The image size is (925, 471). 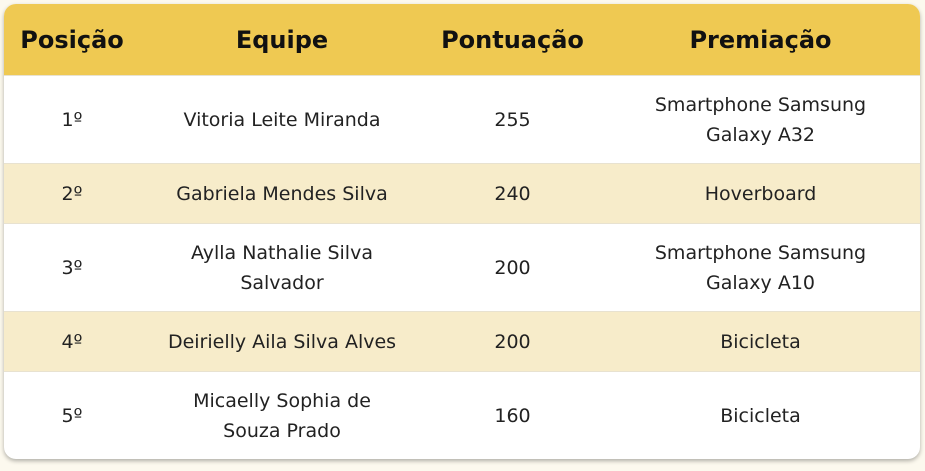 I want to click on header-position: Posição, so click(x=72, y=40).